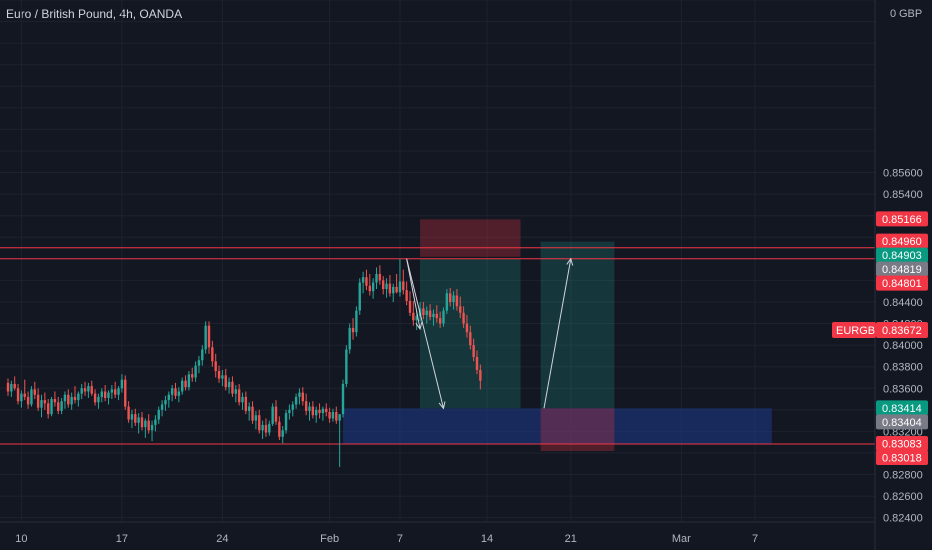 This screenshot has height=550, width=932. I want to click on time-tick-label: 17, so click(122, 539).